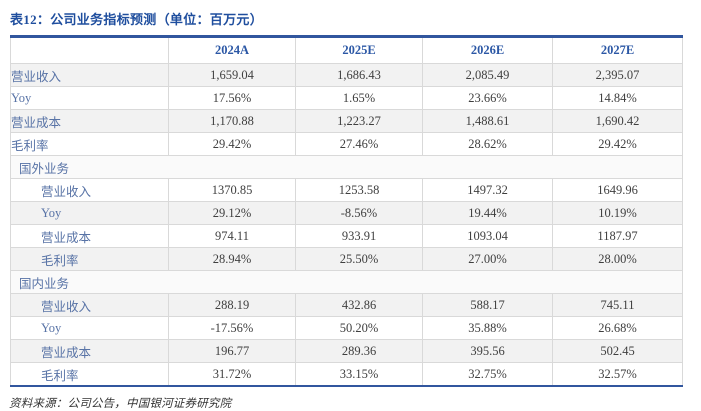  What do you see at coordinates (487, 328) in the screenshot?
I see `value-cell: 35.88%` at bounding box center [487, 328].